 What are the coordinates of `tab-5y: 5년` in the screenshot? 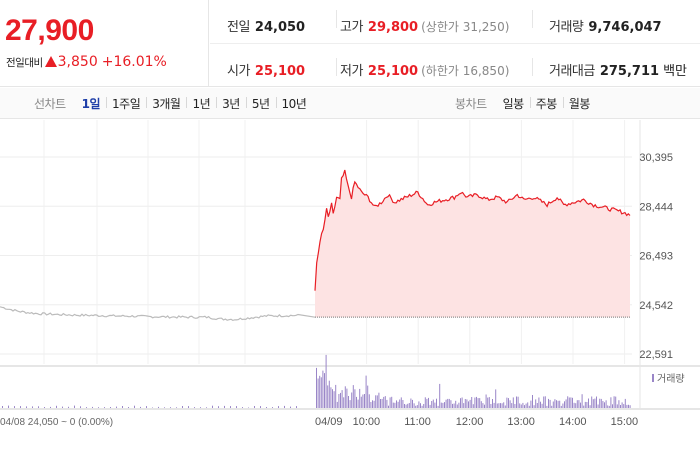 It's located at (260, 103).